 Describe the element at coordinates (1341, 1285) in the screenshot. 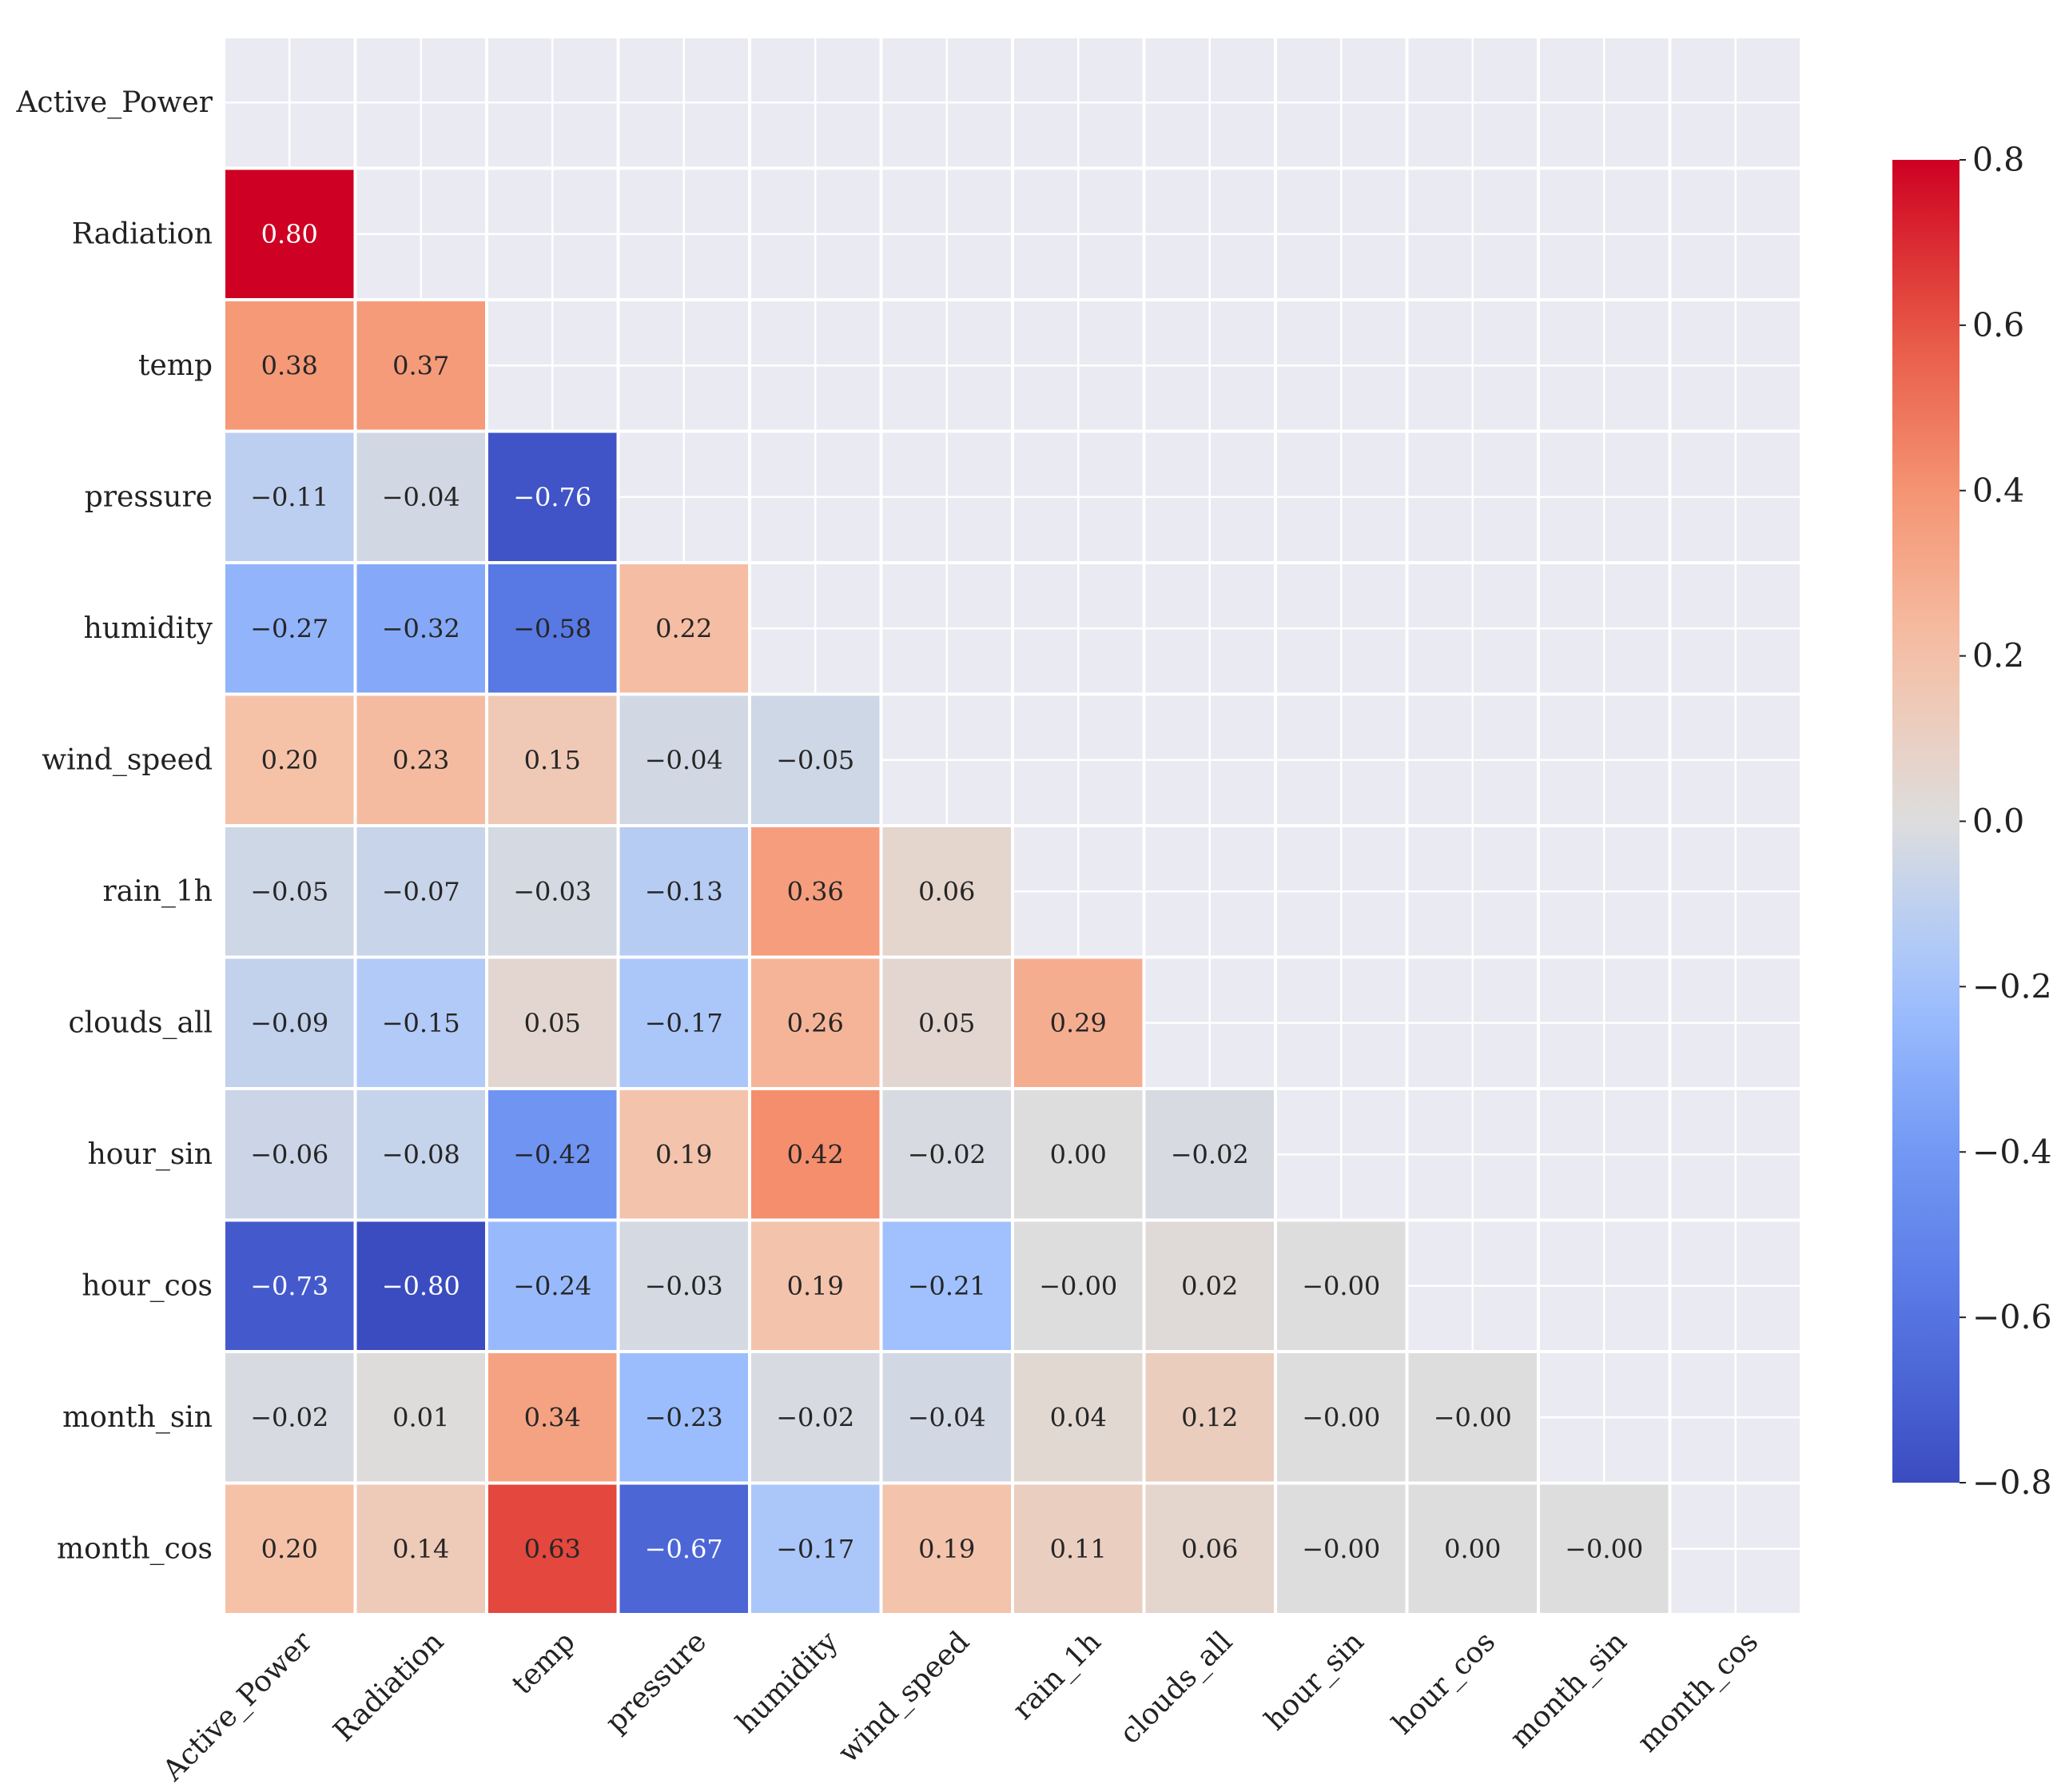

I see `heatmap-cell-hour_cos-hour_sin` at that location.